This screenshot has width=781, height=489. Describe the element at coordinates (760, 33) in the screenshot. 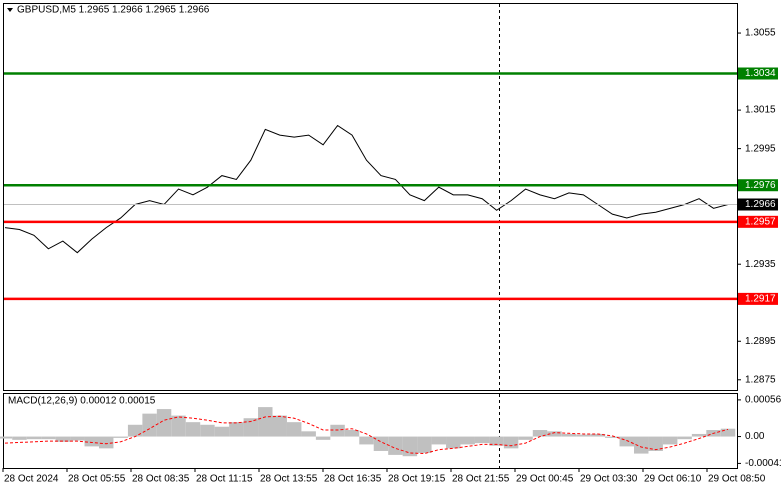

I see `y-tick-label: 1.3055` at that location.